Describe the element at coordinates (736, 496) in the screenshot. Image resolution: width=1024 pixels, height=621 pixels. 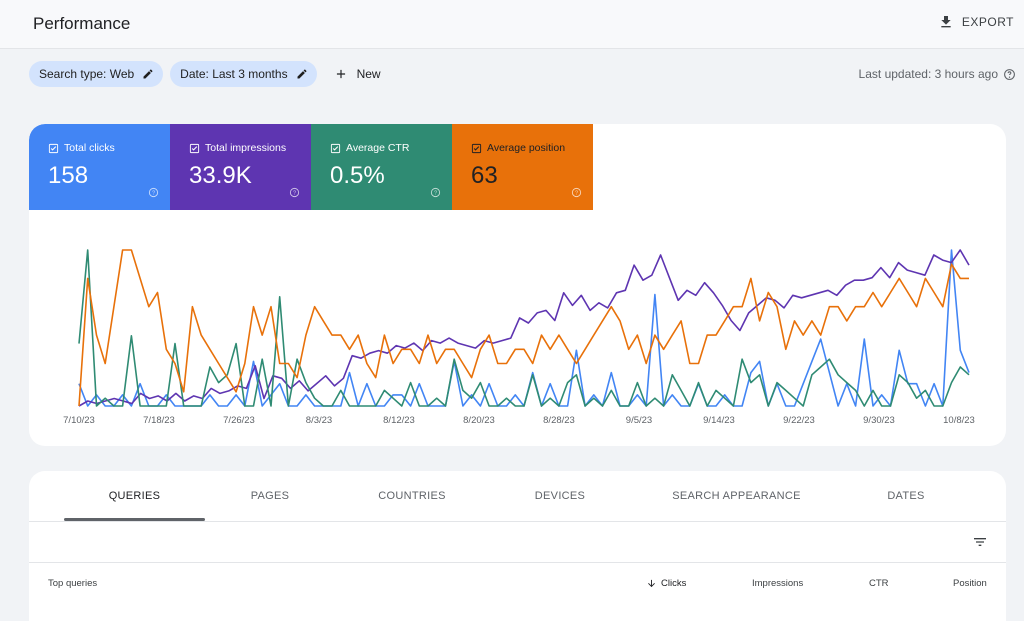
I see `tab-search-appearance: SEARCH APPEARANCE` at that location.